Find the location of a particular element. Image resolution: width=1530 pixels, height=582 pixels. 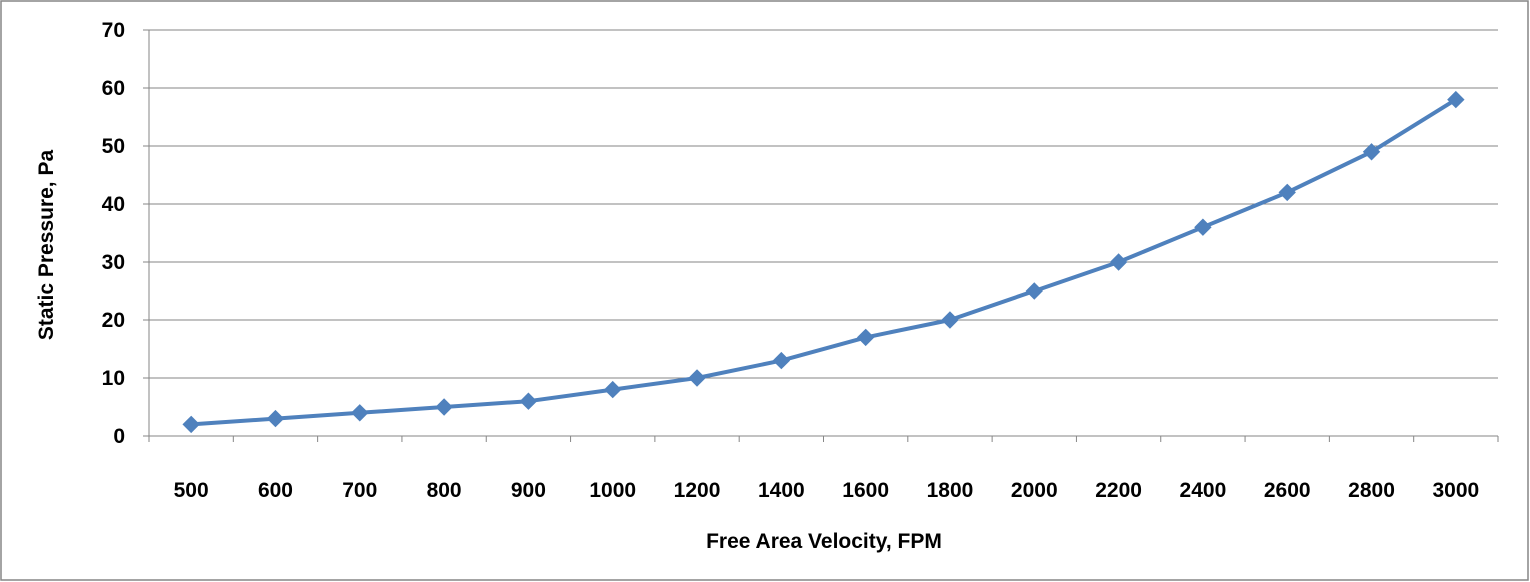

y-tick-label: 50 is located at coordinates (113, 146).